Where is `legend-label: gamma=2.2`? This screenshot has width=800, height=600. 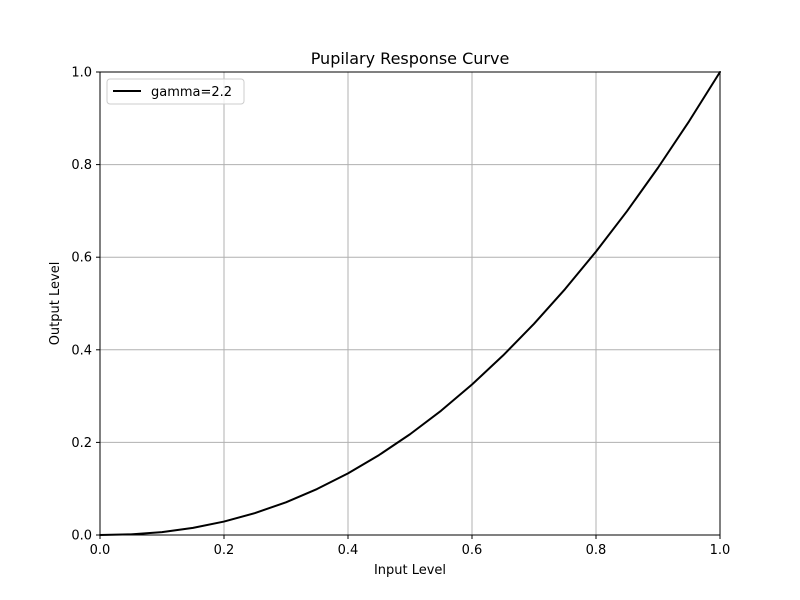 legend-label: gamma=2.2 is located at coordinates (191, 92).